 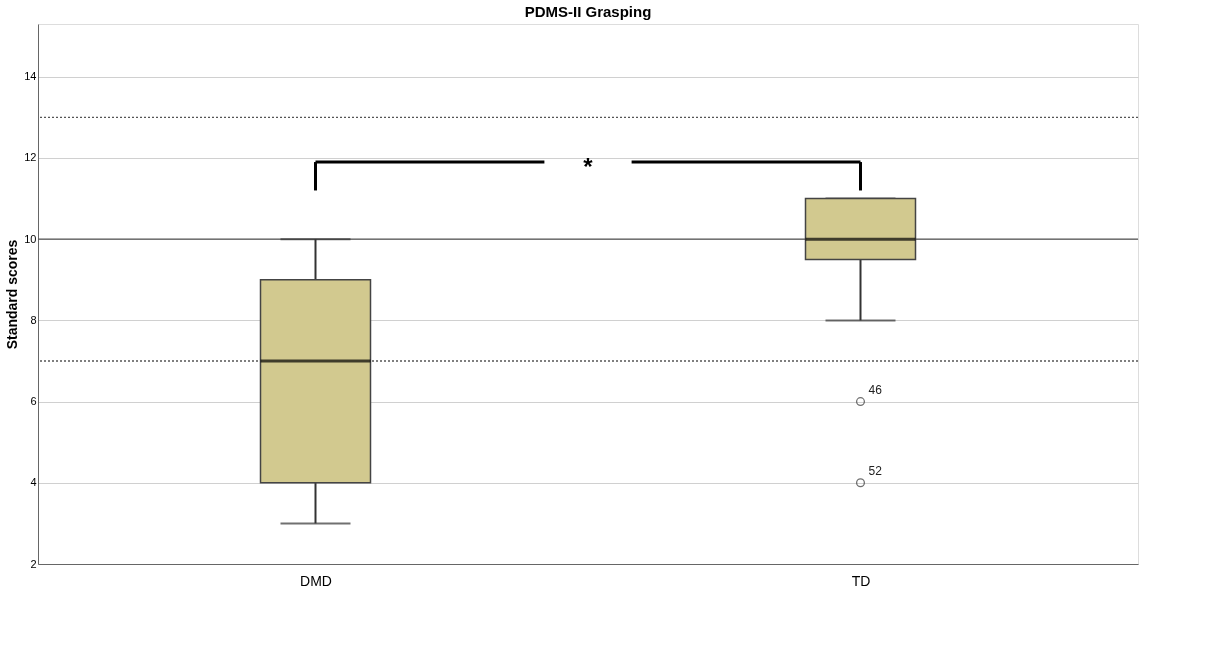 What do you see at coordinates (33, 401) in the screenshot?
I see `y-tick-label: 6` at bounding box center [33, 401].